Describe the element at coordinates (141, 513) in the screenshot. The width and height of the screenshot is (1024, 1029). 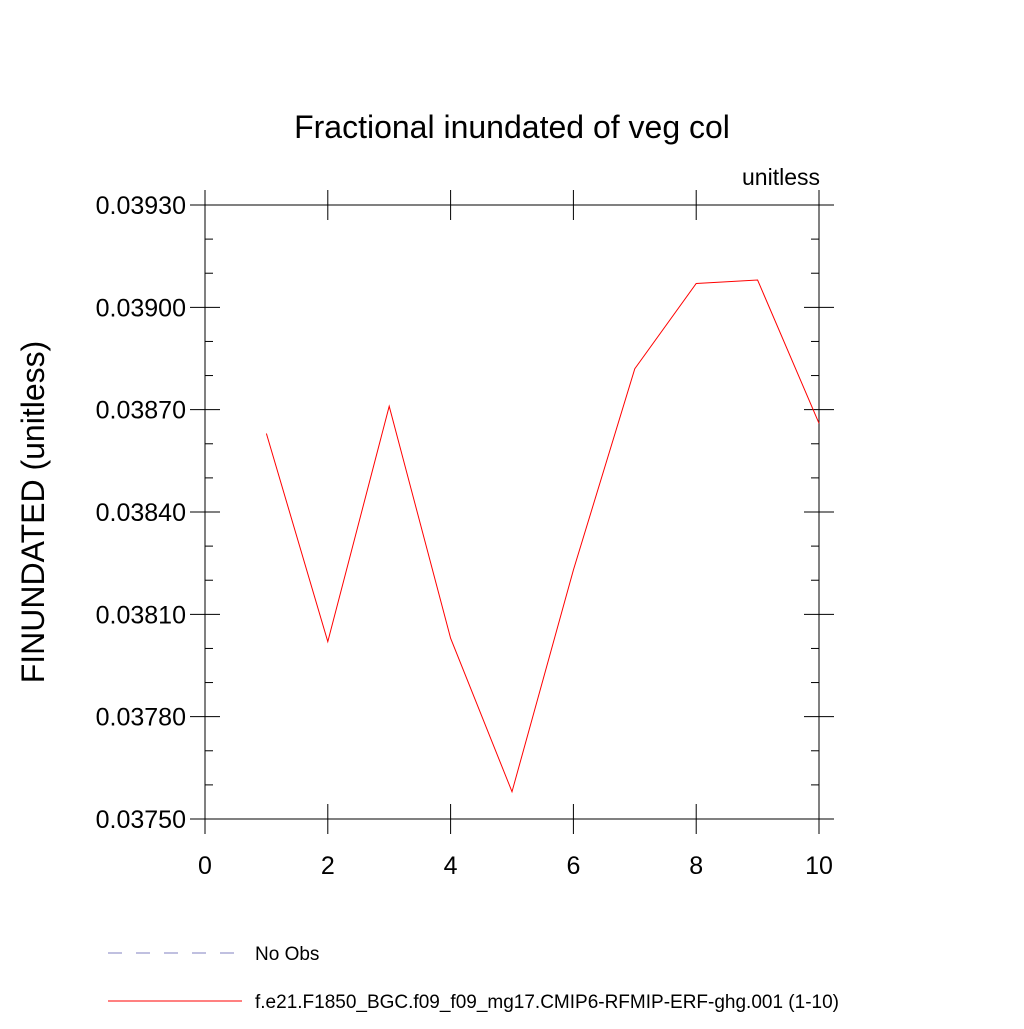
I see `y-tick-label: 0.03840` at that location.